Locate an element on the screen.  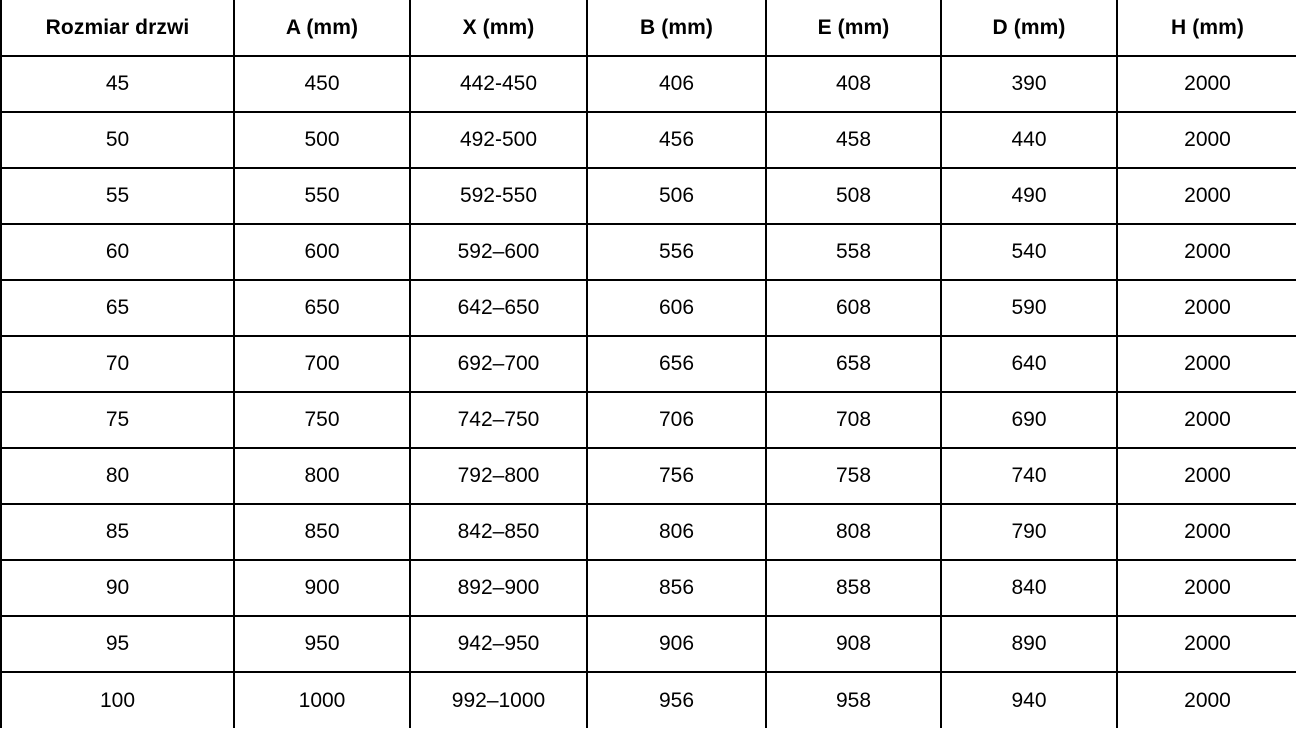
cell-e: 908 is located at coordinates (854, 644).